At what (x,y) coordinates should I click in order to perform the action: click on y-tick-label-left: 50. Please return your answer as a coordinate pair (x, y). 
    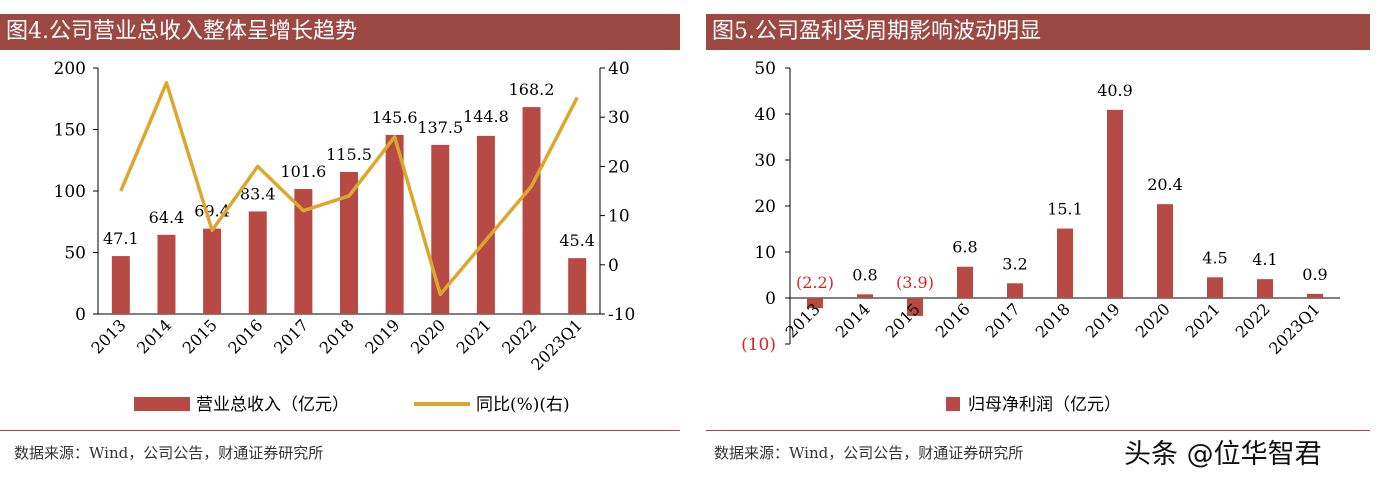
    Looking at the image, I should click on (75, 254).